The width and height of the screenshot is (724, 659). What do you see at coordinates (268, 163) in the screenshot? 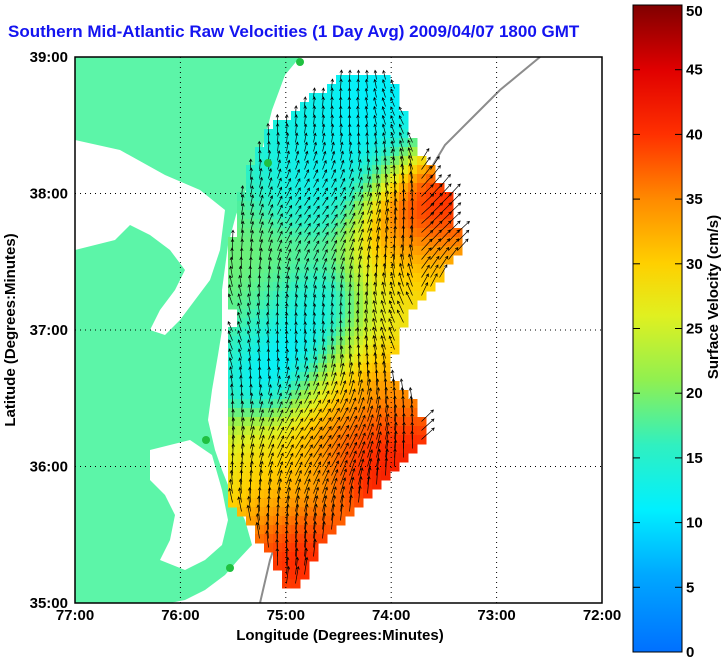
I see `station-marker` at bounding box center [268, 163].